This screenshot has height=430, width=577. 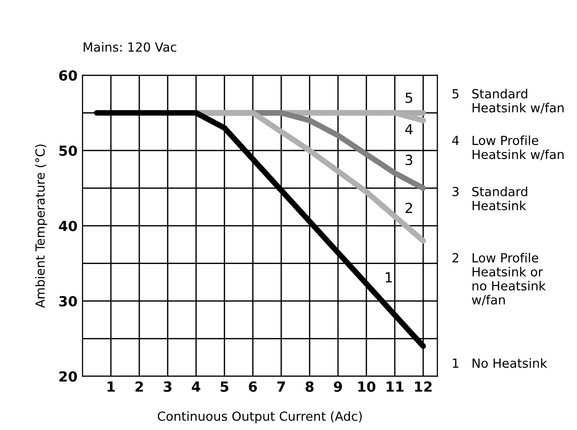 I want to click on text: 4 Low Profile Heatsink w/fan, so click(x=508, y=147).